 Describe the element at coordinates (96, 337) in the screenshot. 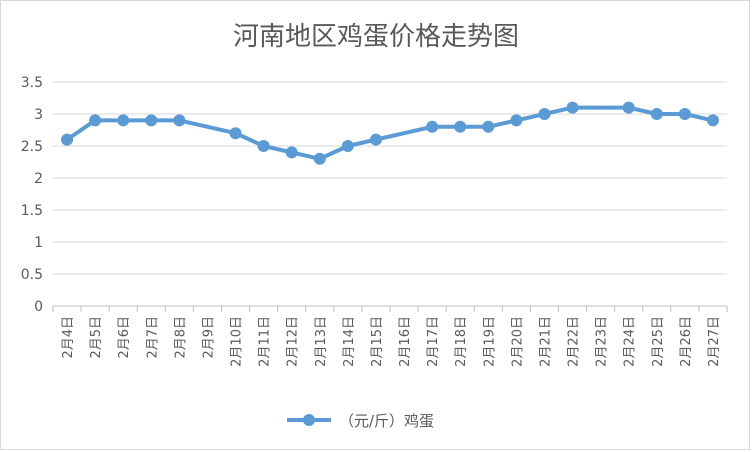

I see `x-tick-label: 2月5日` at that location.